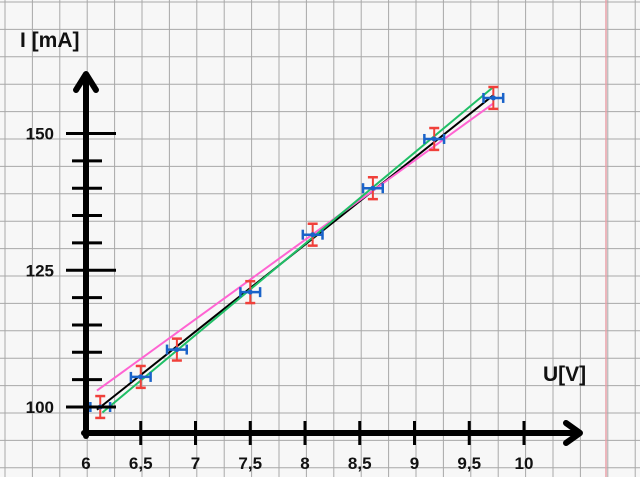 Image resolution: width=640 pixels, height=477 pixels. What do you see at coordinates (573, 433) in the screenshot?
I see `x-axis-arrow-icon` at bounding box center [573, 433].